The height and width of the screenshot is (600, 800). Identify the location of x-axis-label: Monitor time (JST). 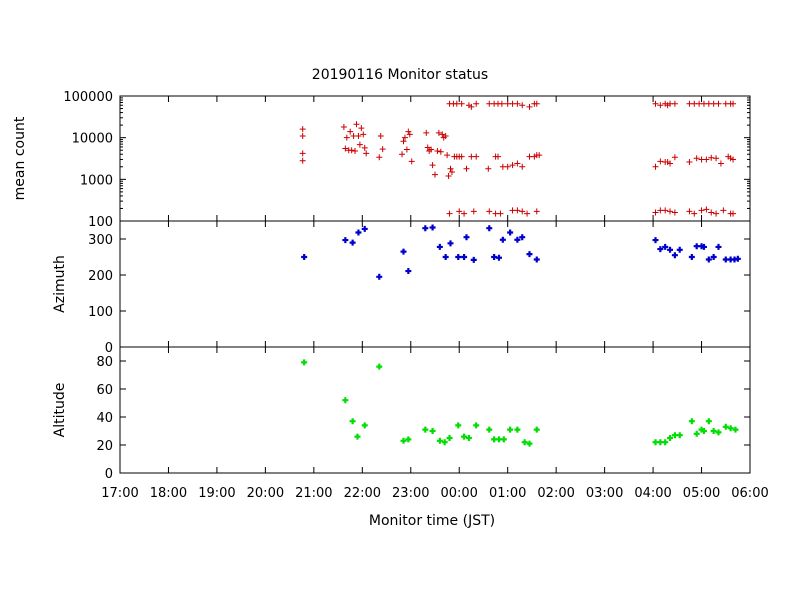
(432, 521).